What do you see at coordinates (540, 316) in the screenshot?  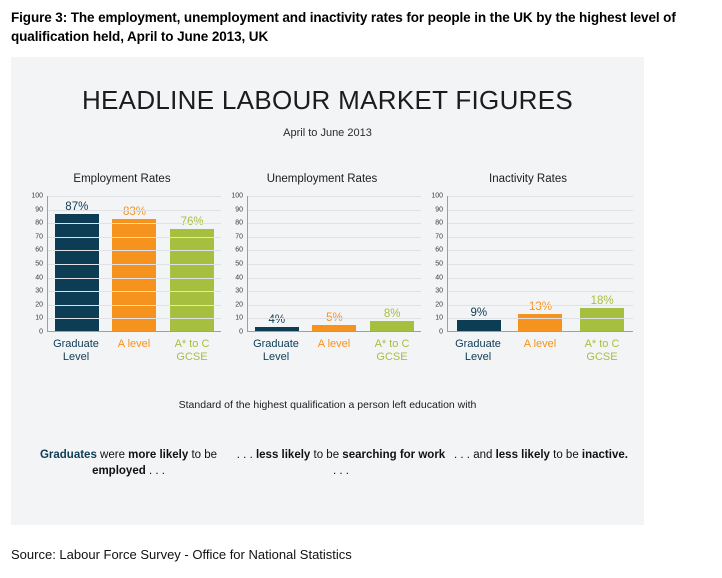 I see `bar: 13%` at bounding box center [540, 316].